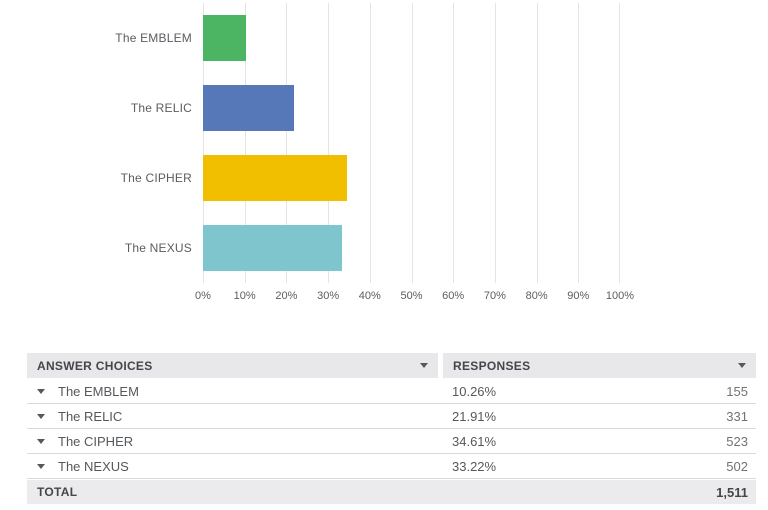 The height and width of the screenshot is (510, 768). What do you see at coordinates (453, 296) in the screenshot?
I see `x-axis-tick-label: 60%` at bounding box center [453, 296].